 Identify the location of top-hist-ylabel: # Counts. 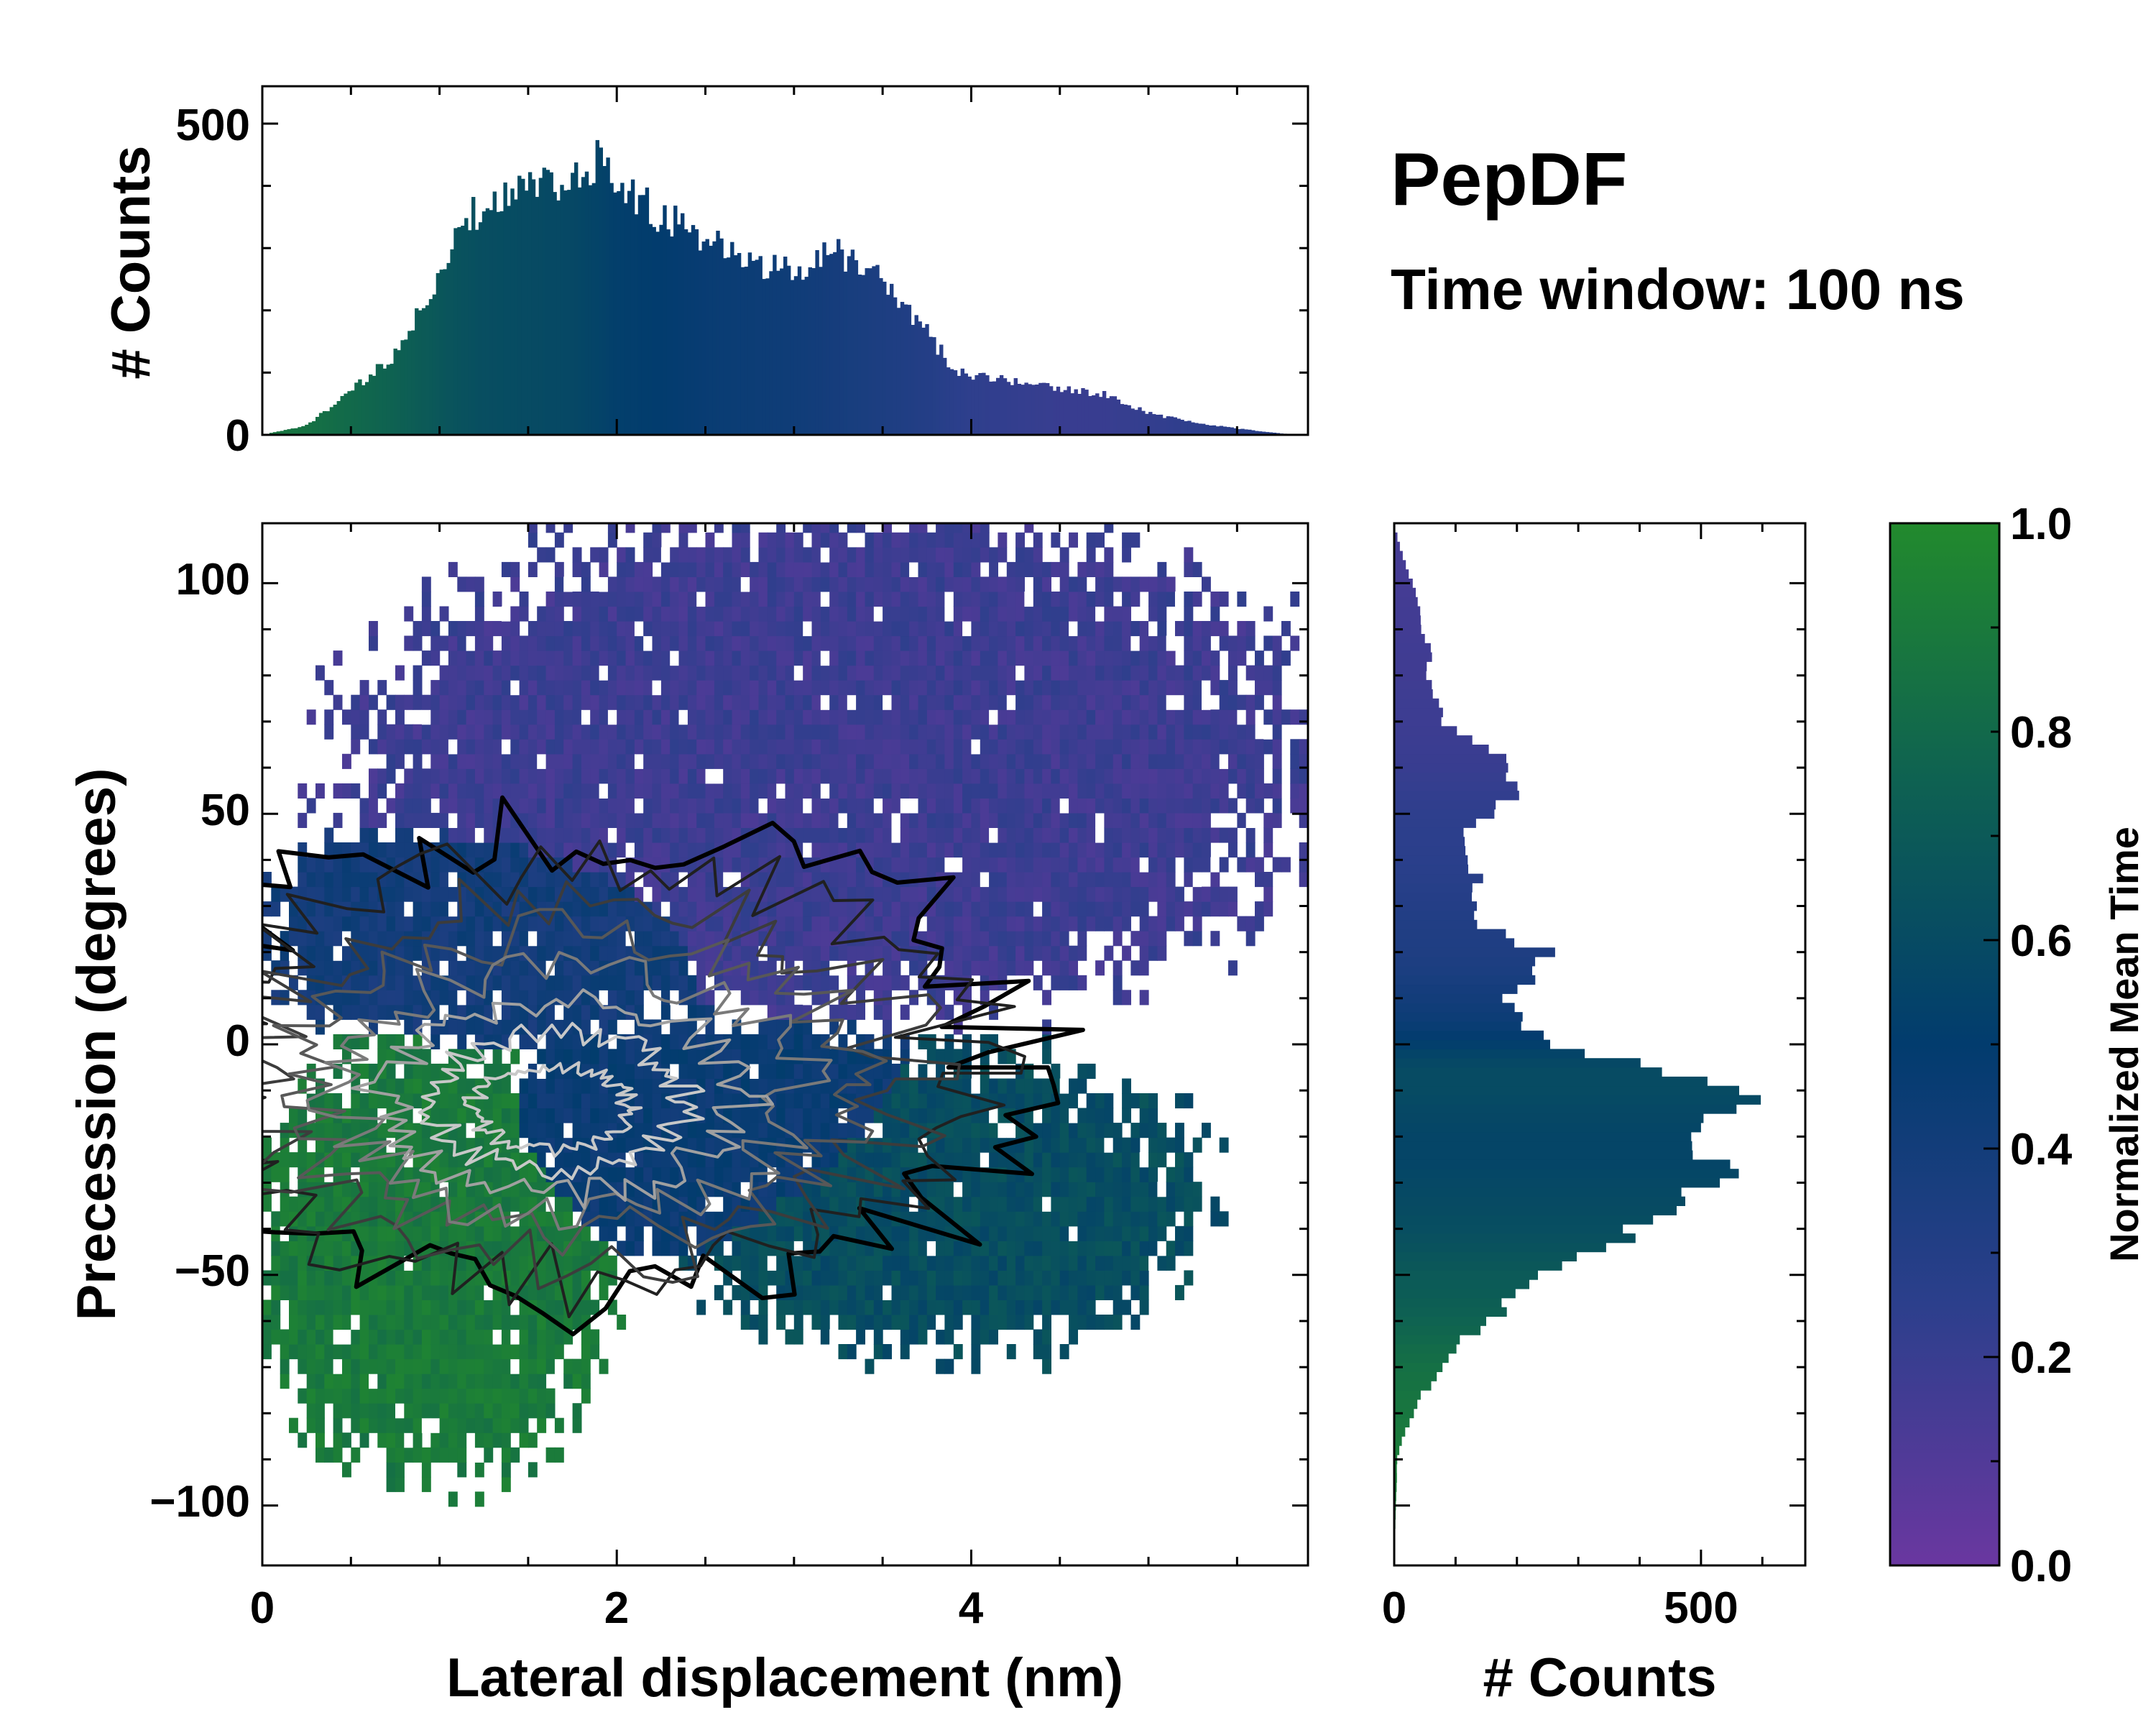
(131, 262).